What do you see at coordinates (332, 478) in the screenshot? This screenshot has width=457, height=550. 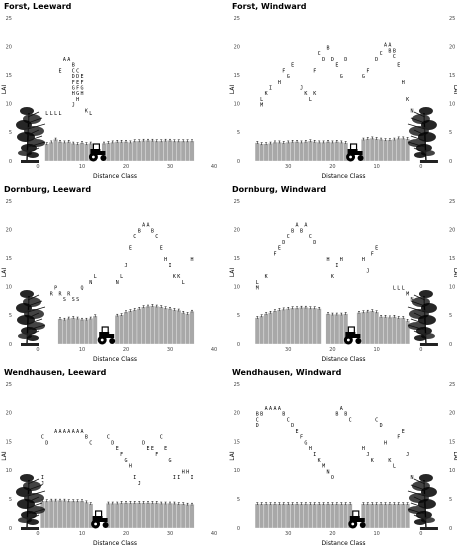 I see `significance-letter: O` at bounding box center [332, 478].